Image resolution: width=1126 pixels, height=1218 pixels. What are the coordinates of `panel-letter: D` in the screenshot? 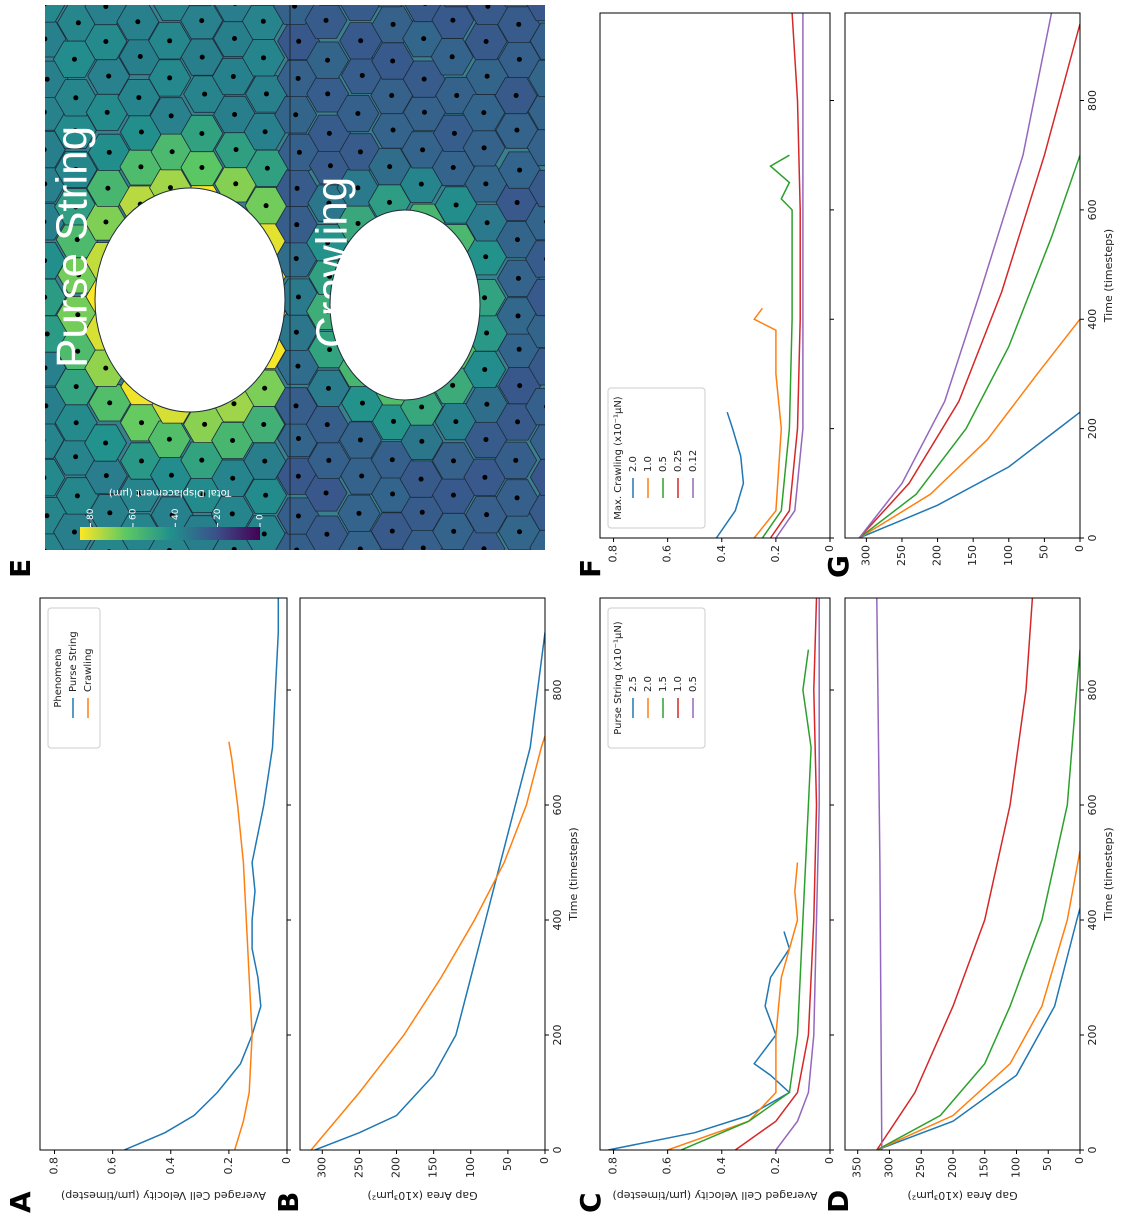 It's located at (838, 1201).